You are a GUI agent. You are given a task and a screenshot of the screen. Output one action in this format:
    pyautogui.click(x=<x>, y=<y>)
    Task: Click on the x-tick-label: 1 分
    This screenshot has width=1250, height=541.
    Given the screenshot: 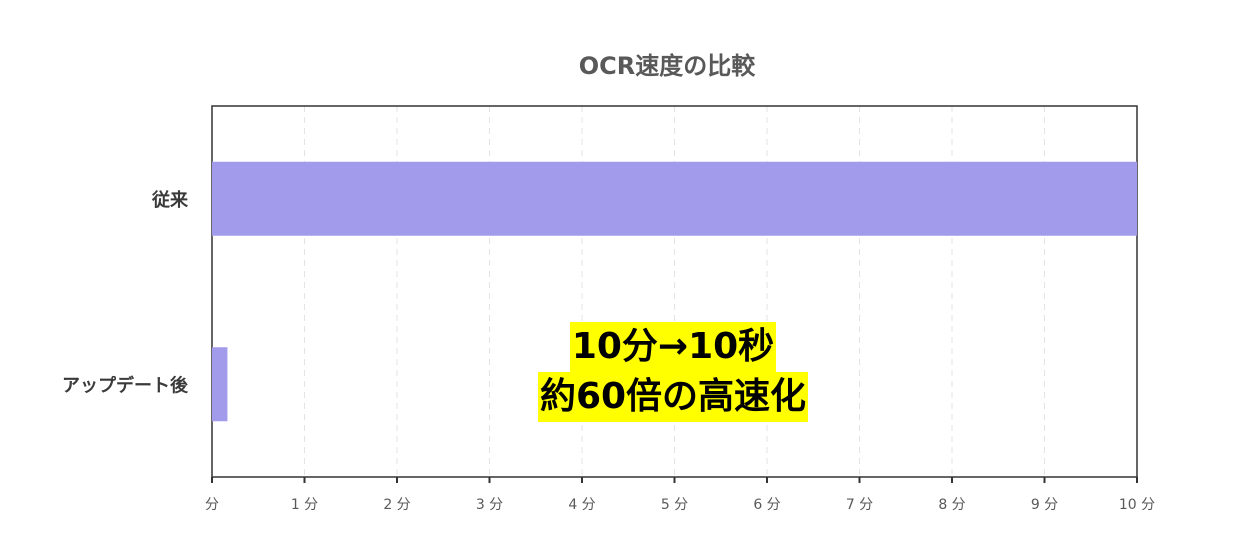 What is the action you would take?
    pyautogui.click(x=304, y=505)
    